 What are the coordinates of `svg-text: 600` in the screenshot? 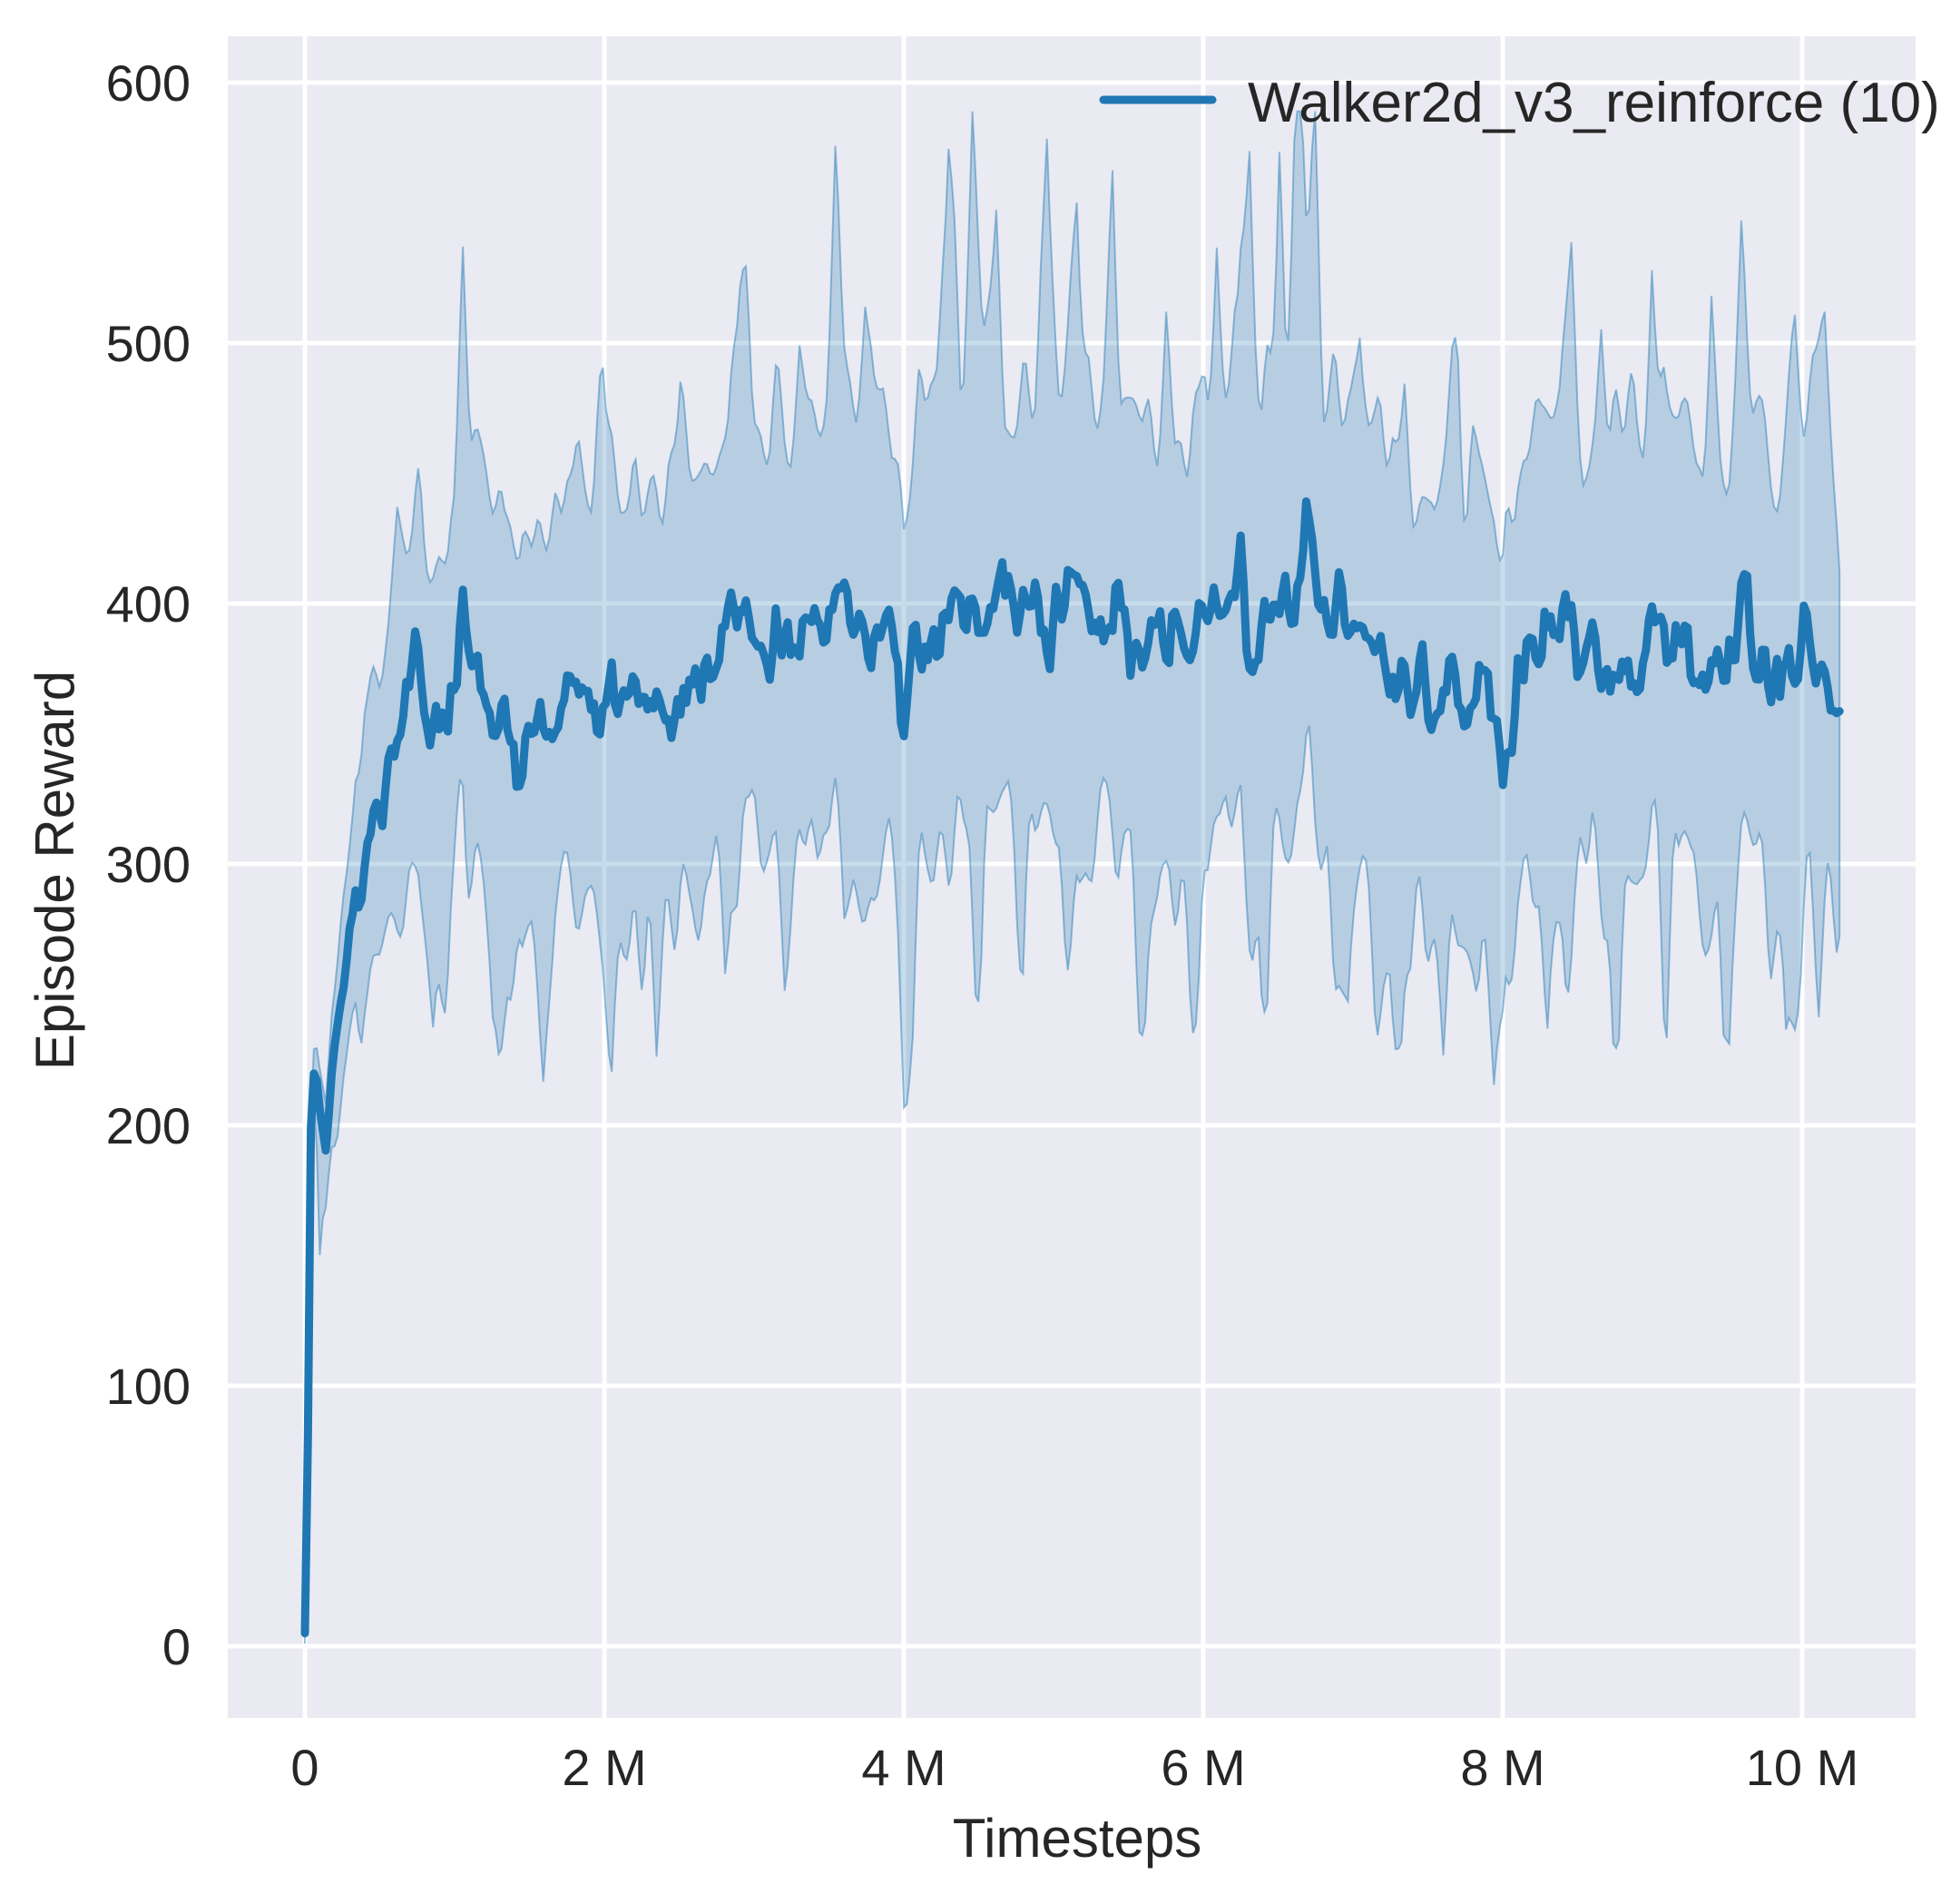 It's located at (148, 83).